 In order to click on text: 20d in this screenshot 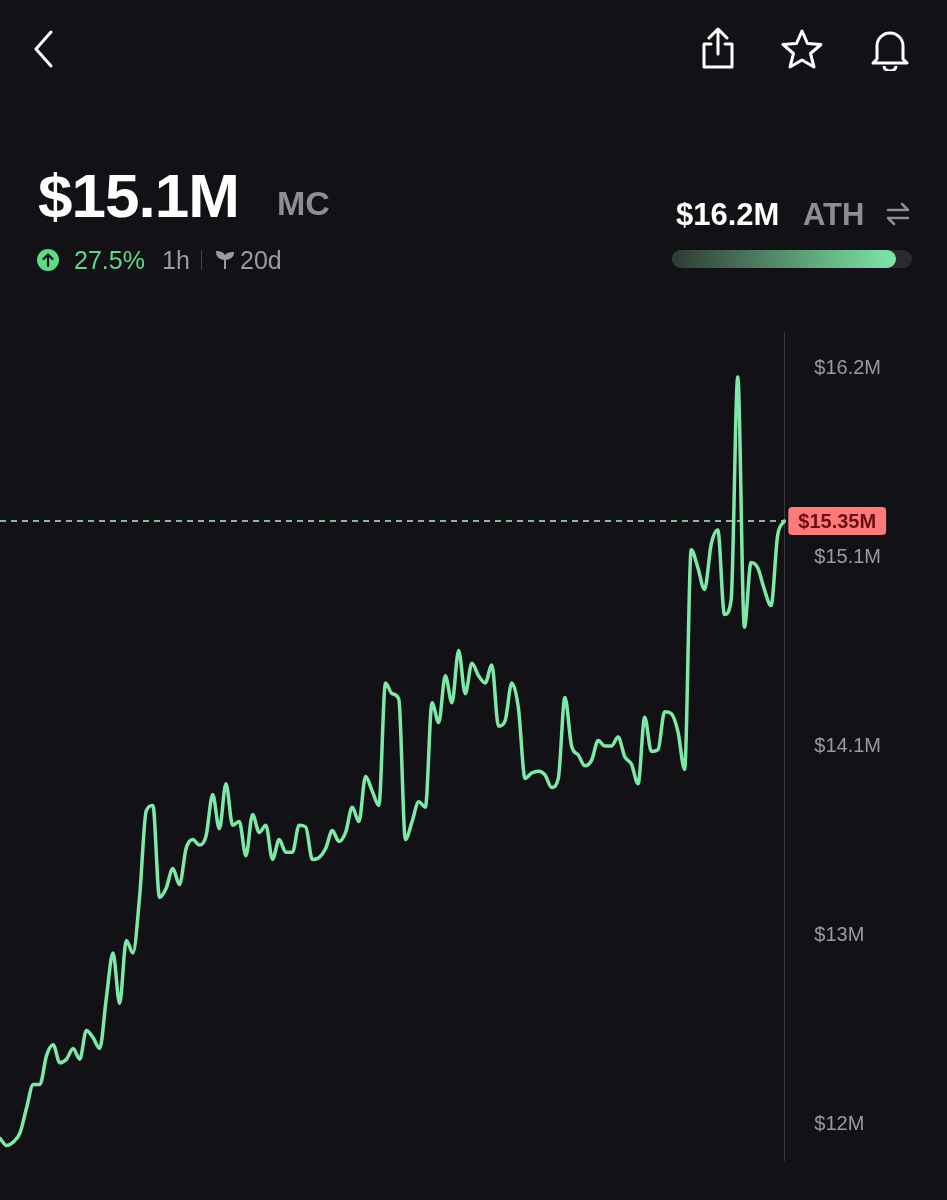, I will do `click(261, 260)`.